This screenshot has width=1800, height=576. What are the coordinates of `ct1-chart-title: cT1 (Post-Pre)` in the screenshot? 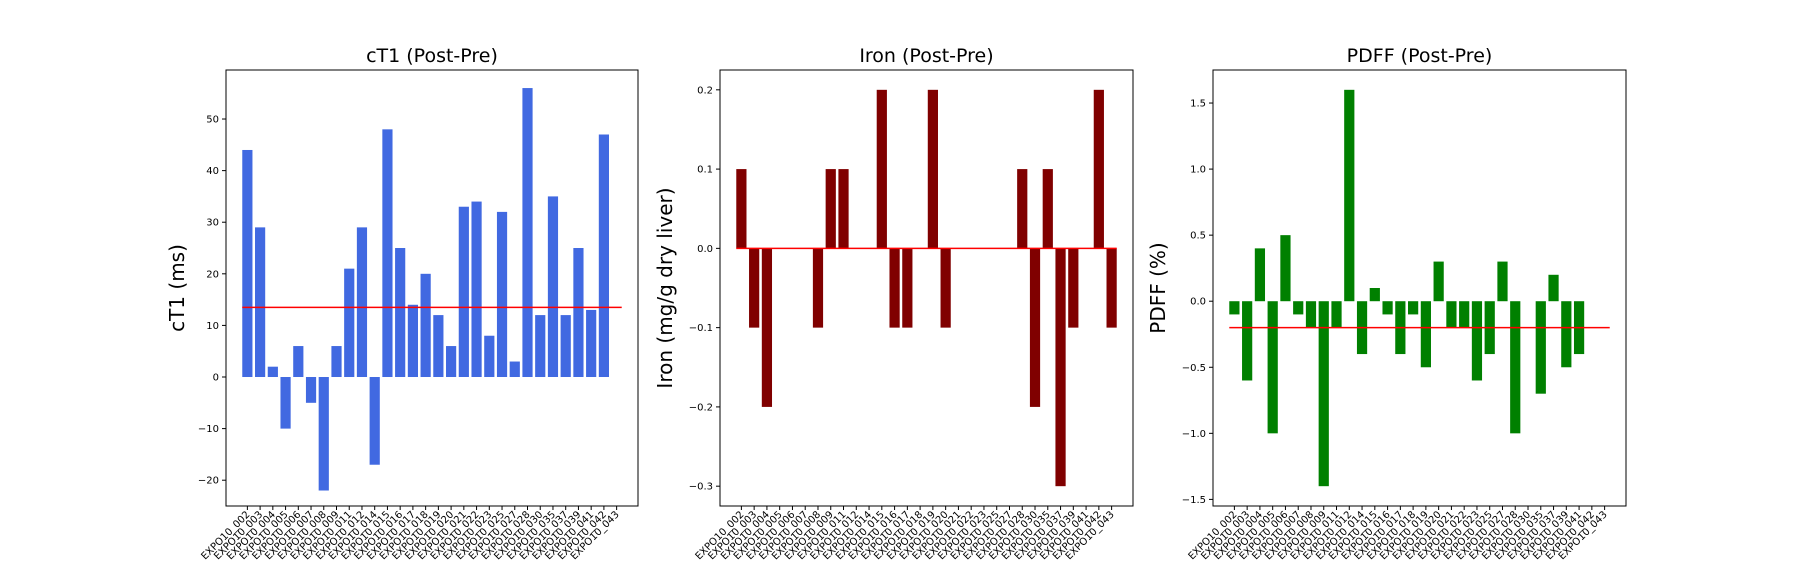 It's located at (432, 56).